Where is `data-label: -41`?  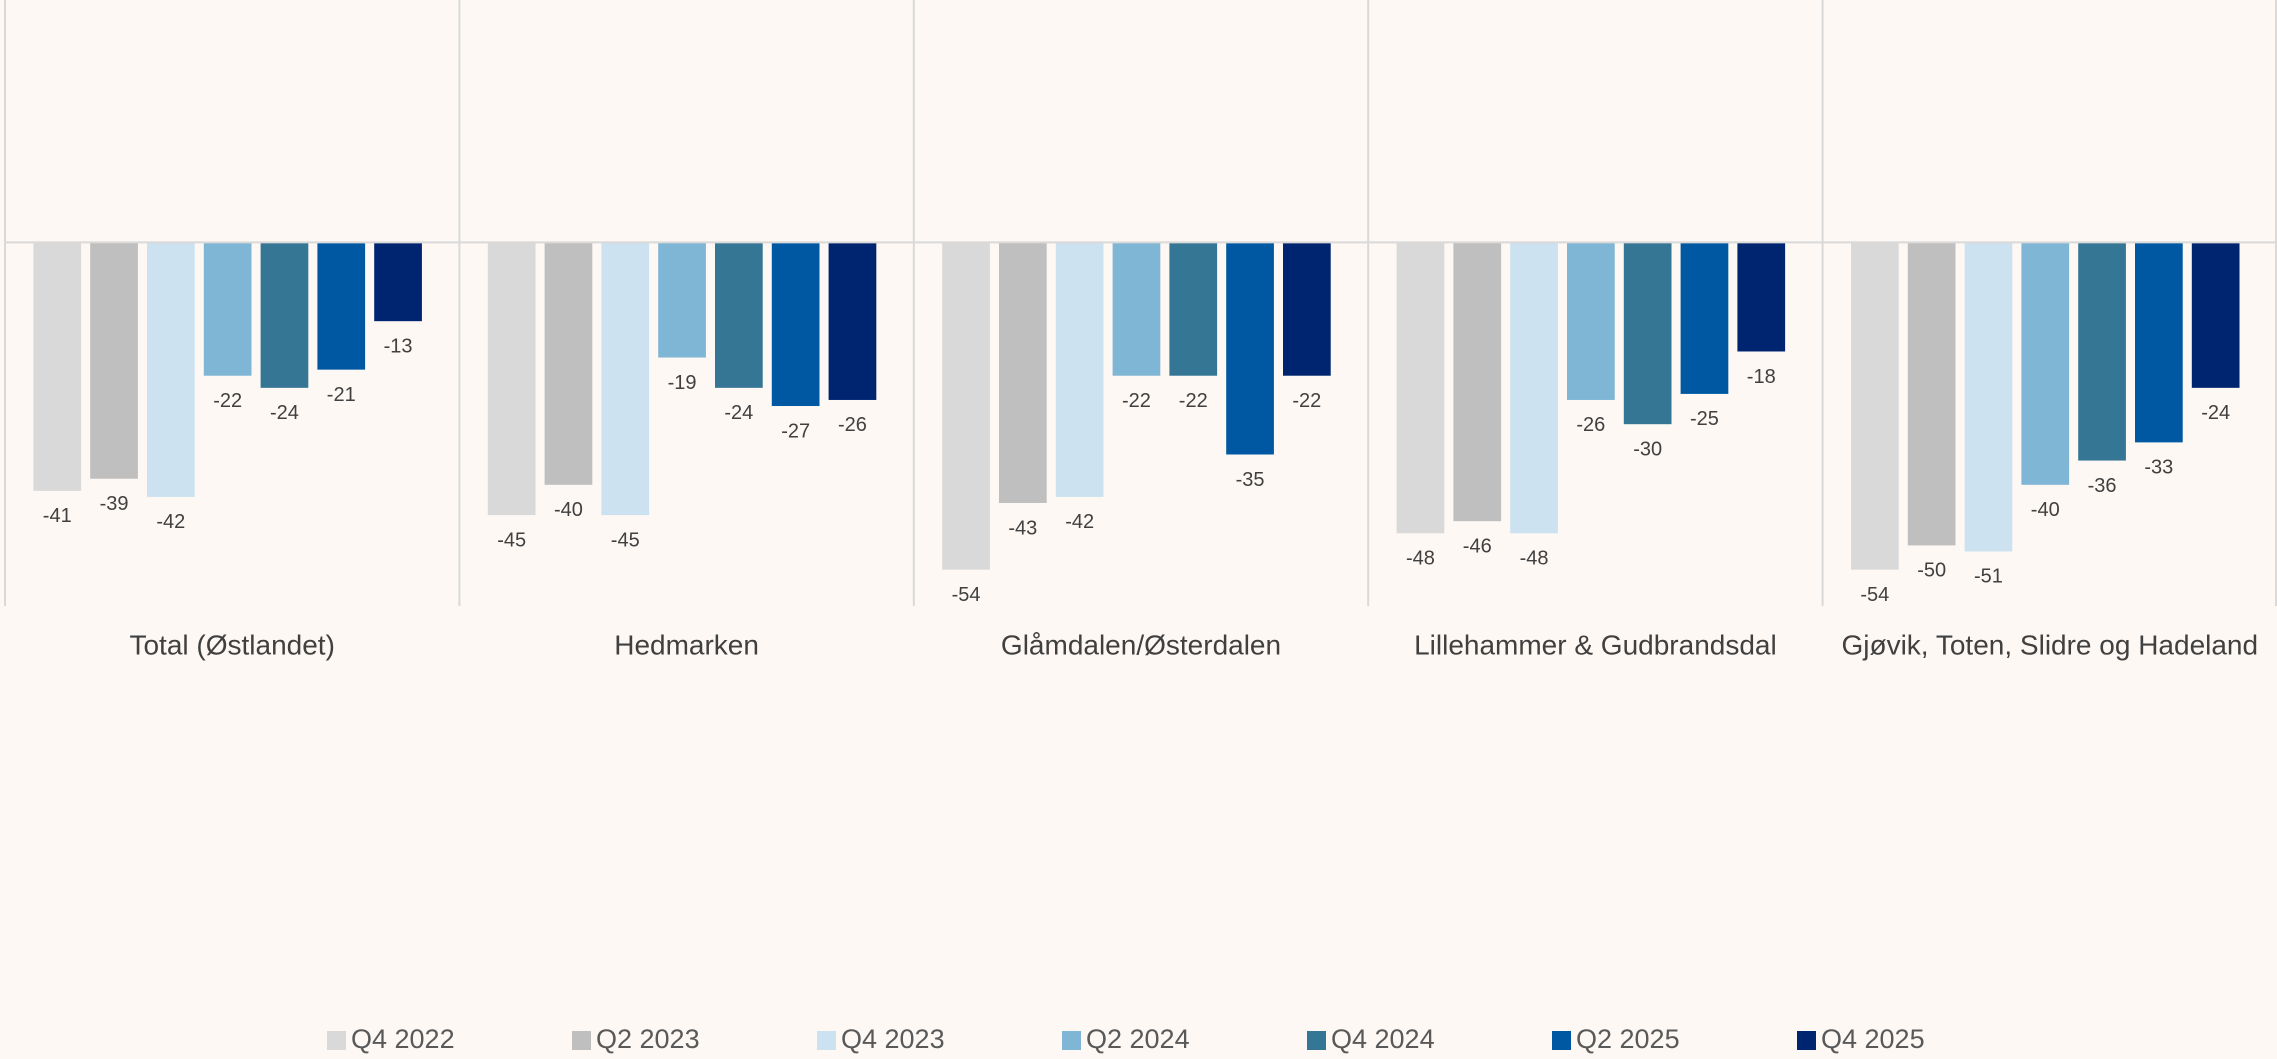 data-label: -41 is located at coordinates (57, 516).